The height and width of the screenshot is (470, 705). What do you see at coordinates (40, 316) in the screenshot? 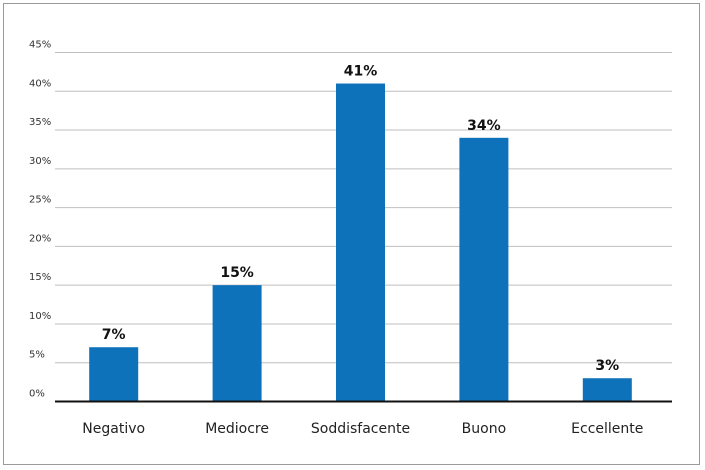
I see `y-tick-label: 10%` at bounding box center [40, 316].